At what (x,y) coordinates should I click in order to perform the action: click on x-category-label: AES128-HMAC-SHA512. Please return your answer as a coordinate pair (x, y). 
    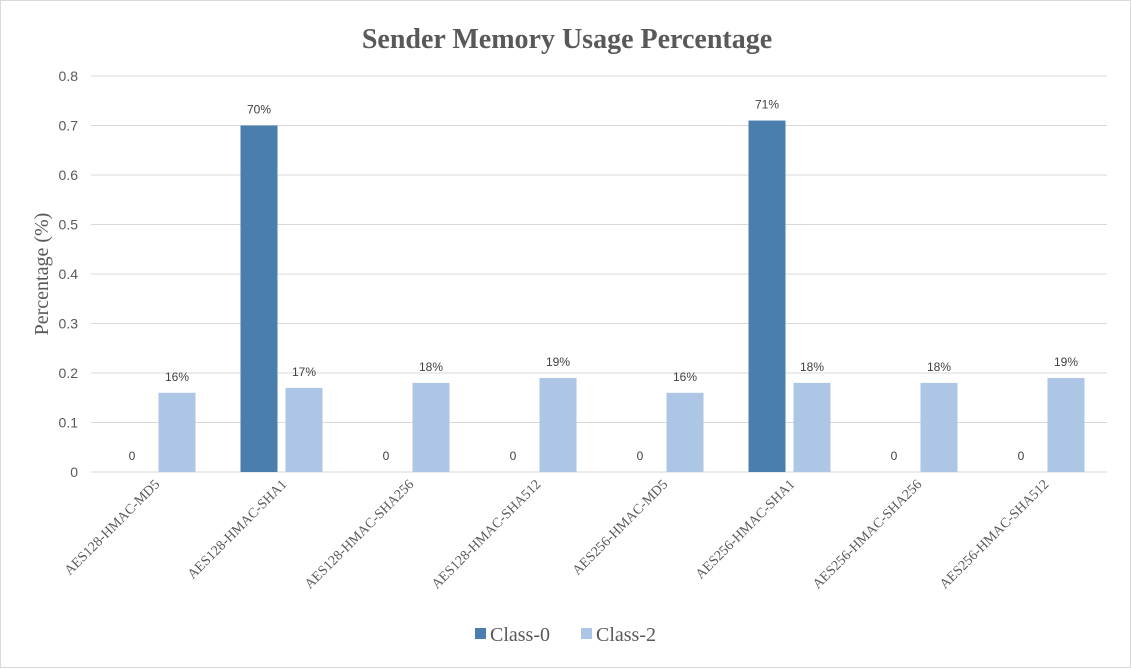
    Looking at the image, I should click on (486, 534).